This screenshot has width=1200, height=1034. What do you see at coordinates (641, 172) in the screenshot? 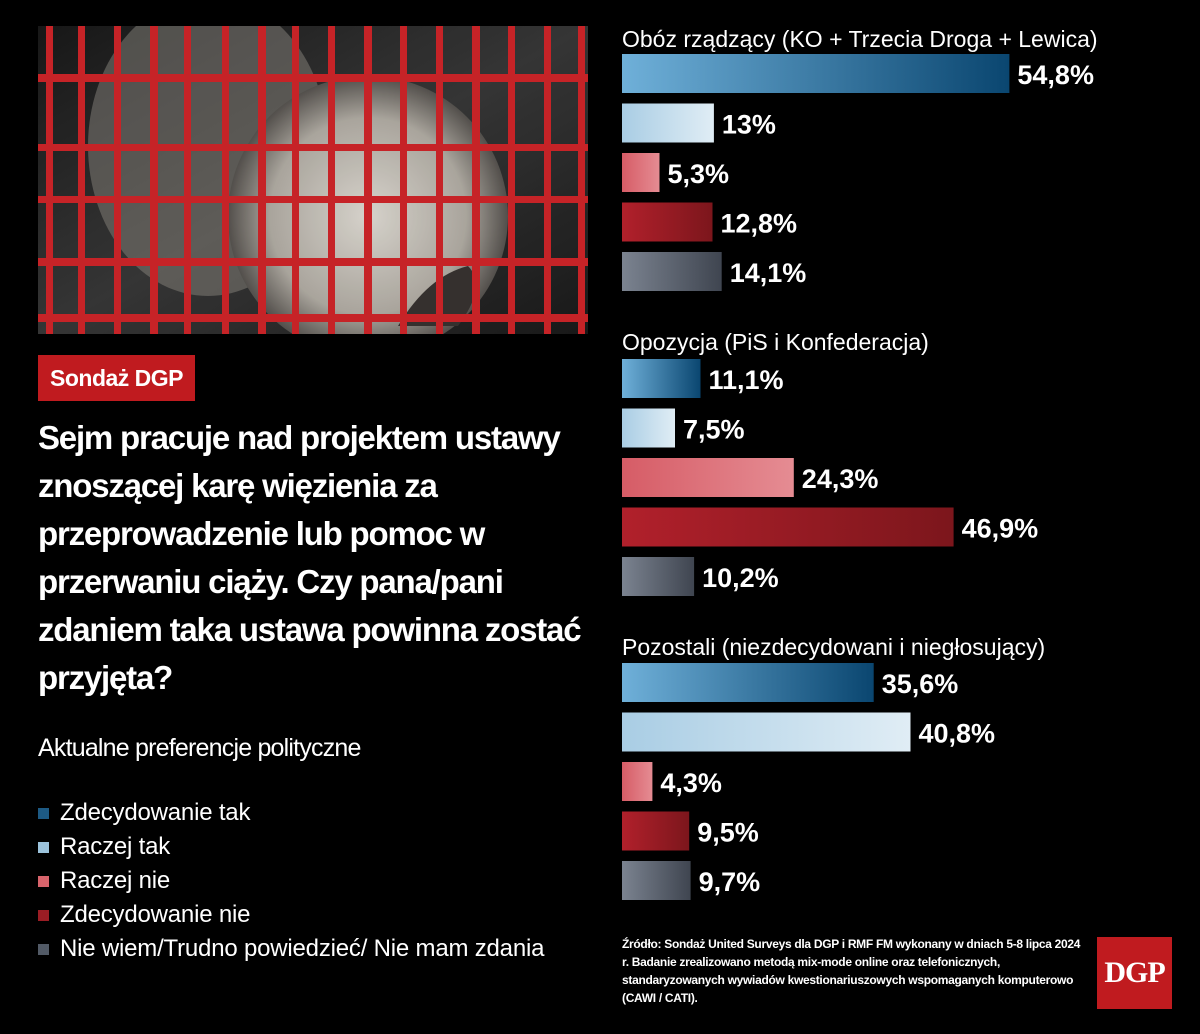
I see `bar-1-raczej-nie` at bounding box center [641, 172].